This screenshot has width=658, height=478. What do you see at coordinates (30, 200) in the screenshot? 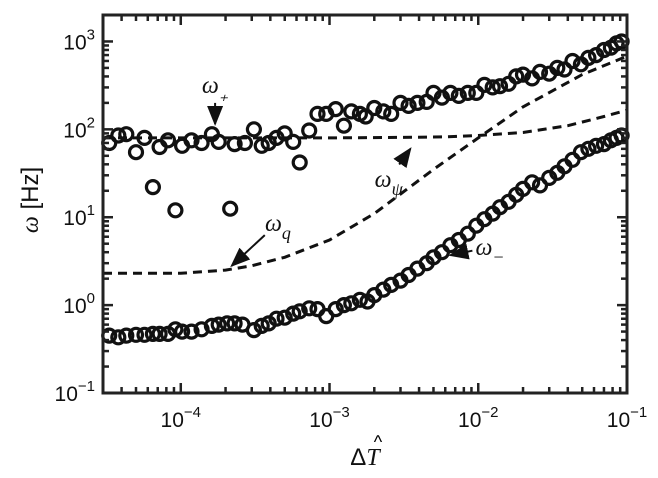
I see `y-axis-title: ω [Hz]` at bounding box center [30, 200].